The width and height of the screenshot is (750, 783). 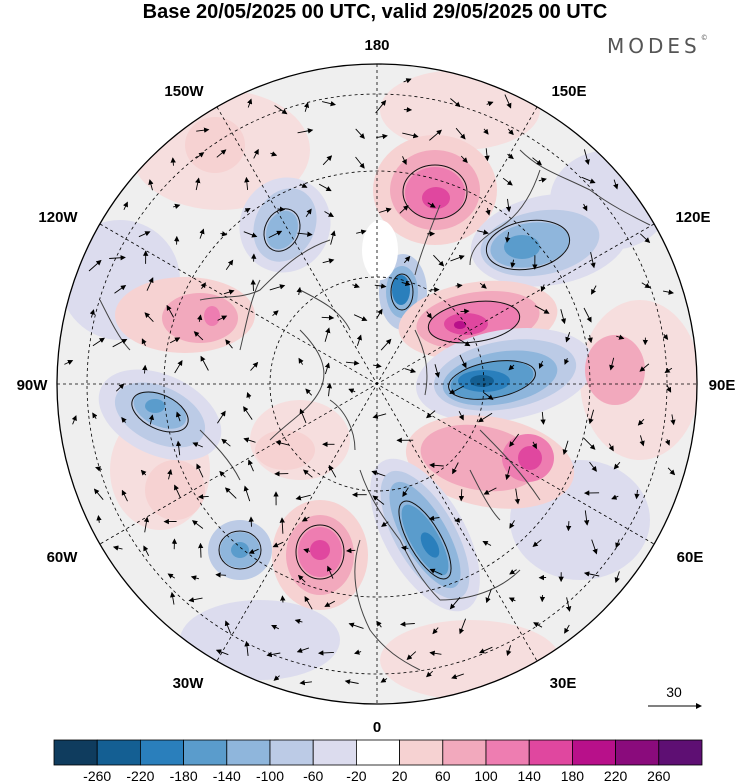 What do you see at coordinates (58, 217) in the screenshot?
I see `lon-label-120w: 120W` at bounding box center [58, 217].